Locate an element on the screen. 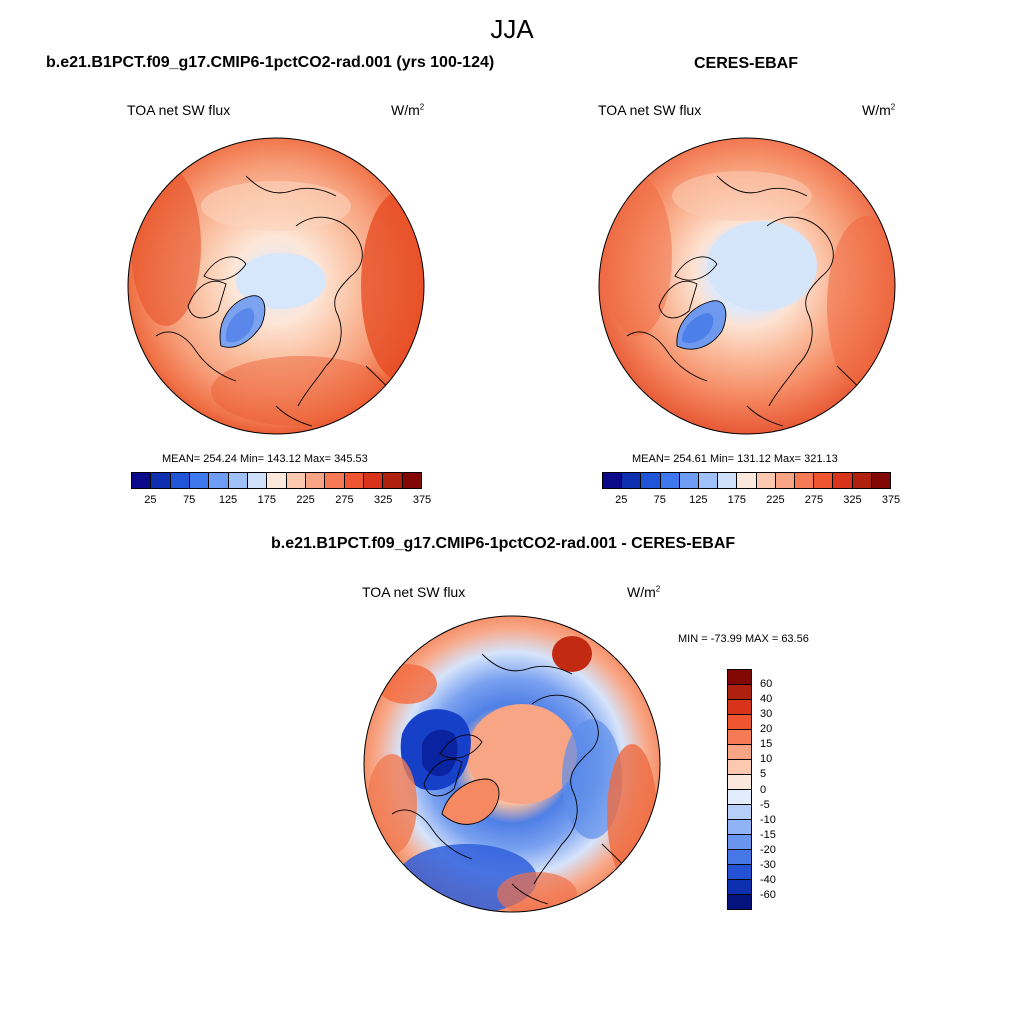 This screenshot has height=1024, width=1024. diff-units-label: W/m2 is located at coordinates (644, 592).